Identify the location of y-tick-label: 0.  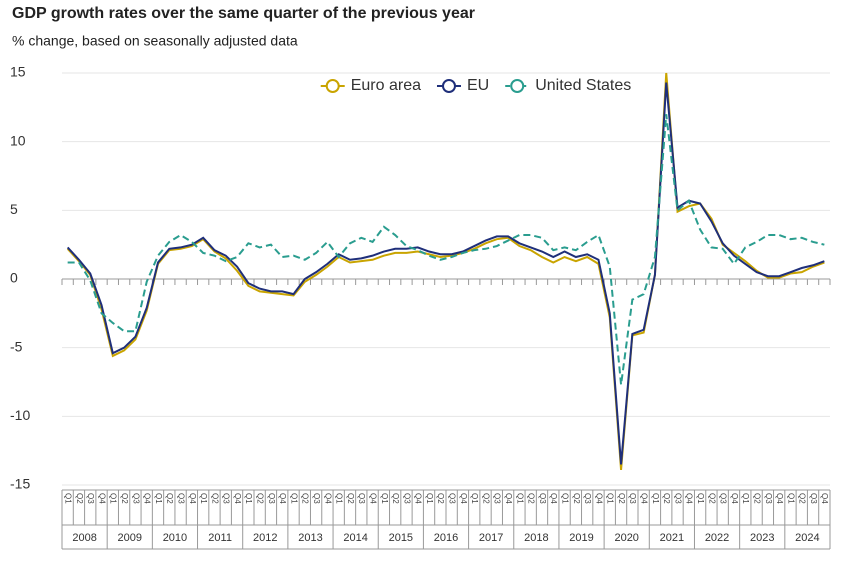
(14, 278).